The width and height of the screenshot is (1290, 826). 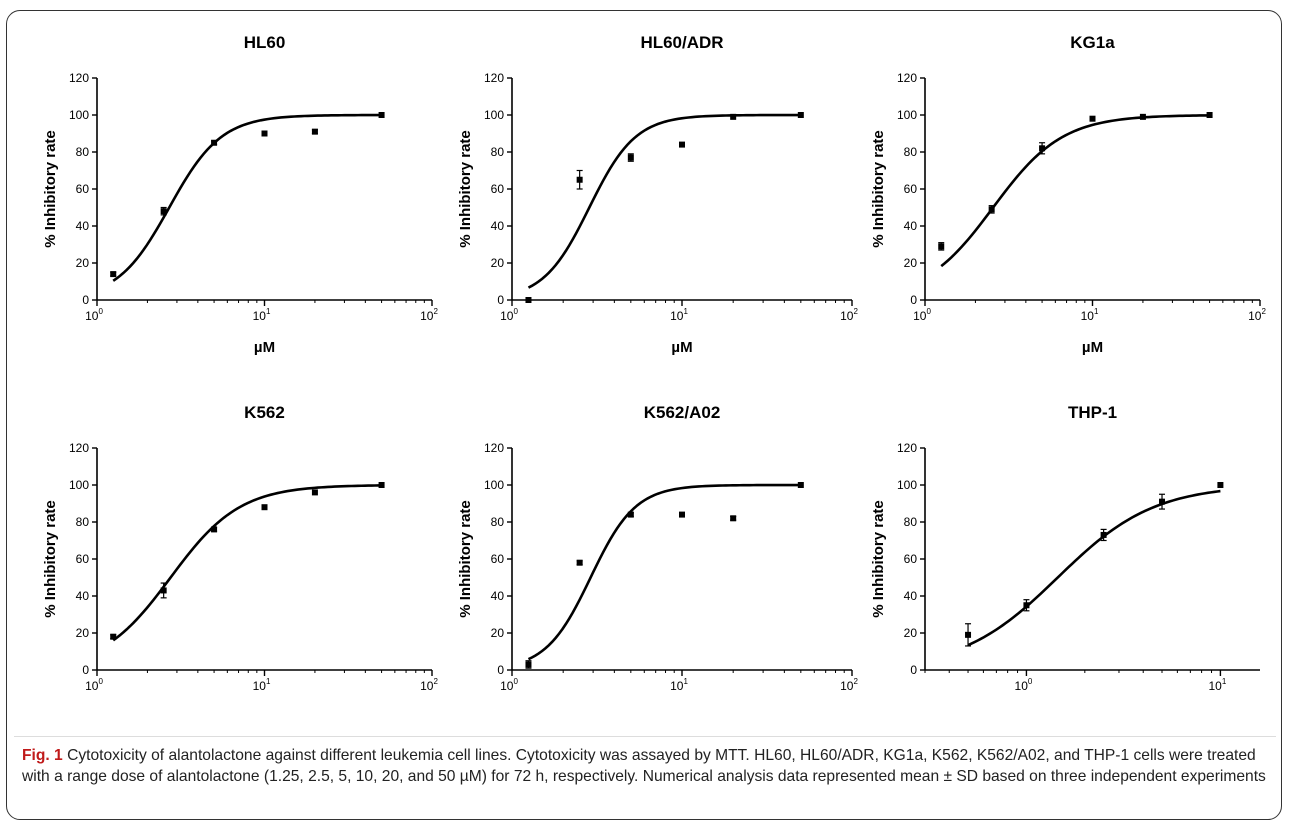 What do you see at coordinates (85, 670) in the screenshot?
I see `y-tick-label: 0` at bounding box center [85, 670].